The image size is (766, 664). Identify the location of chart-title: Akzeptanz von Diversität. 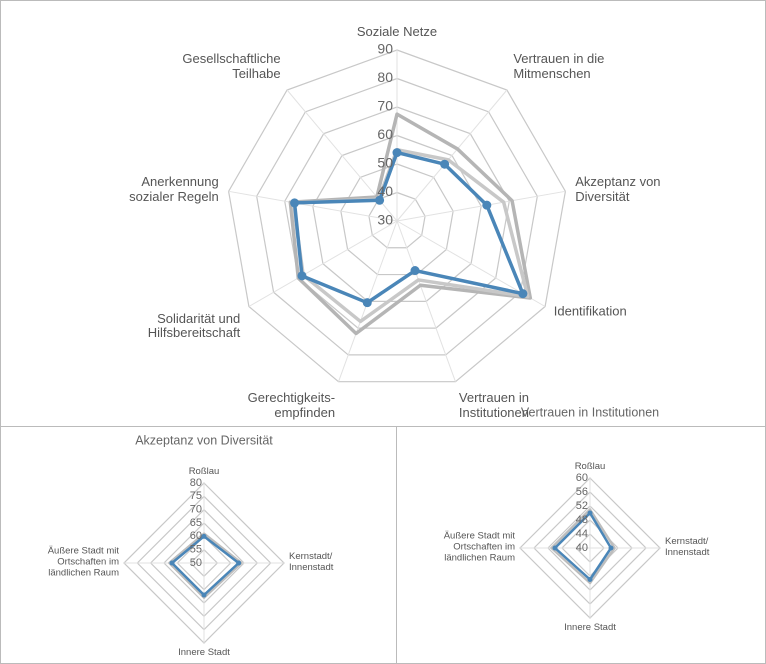
(204, 440).